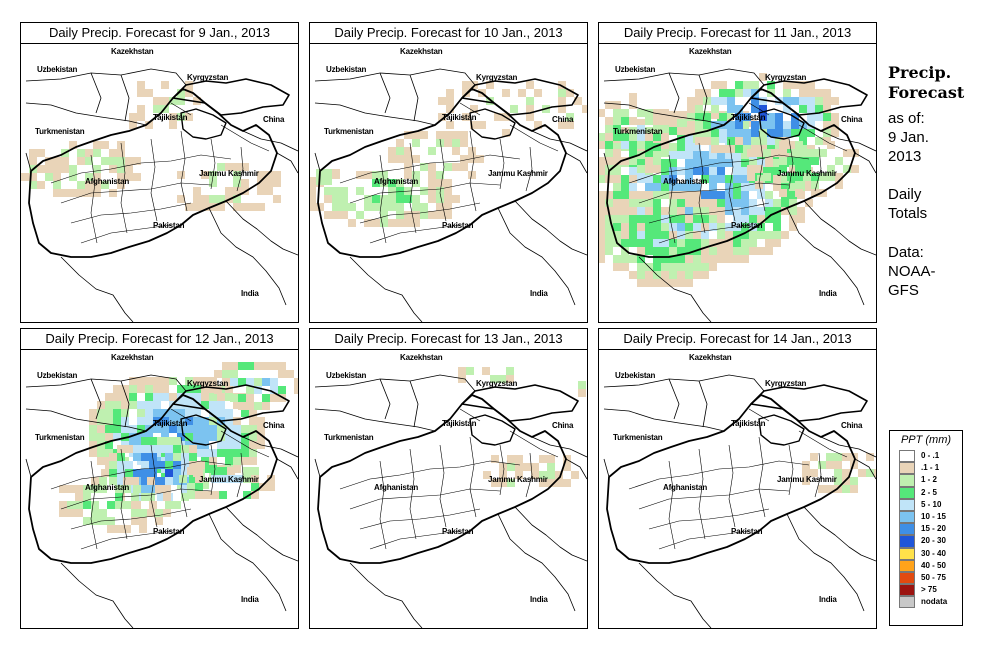 This screenshot has height=649, width=983. Describe the element at coordinates (926, 590) in the screenshot. I see `legend-item: > 75` at that location.